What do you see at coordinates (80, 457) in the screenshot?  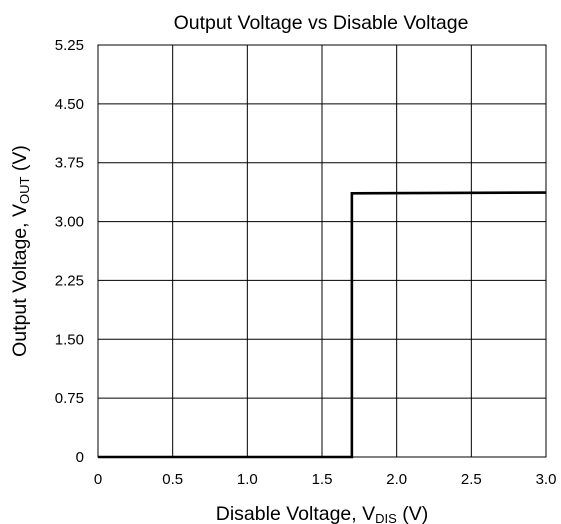 I see `y-tick-label: 0` at bounding box center [80, 457].